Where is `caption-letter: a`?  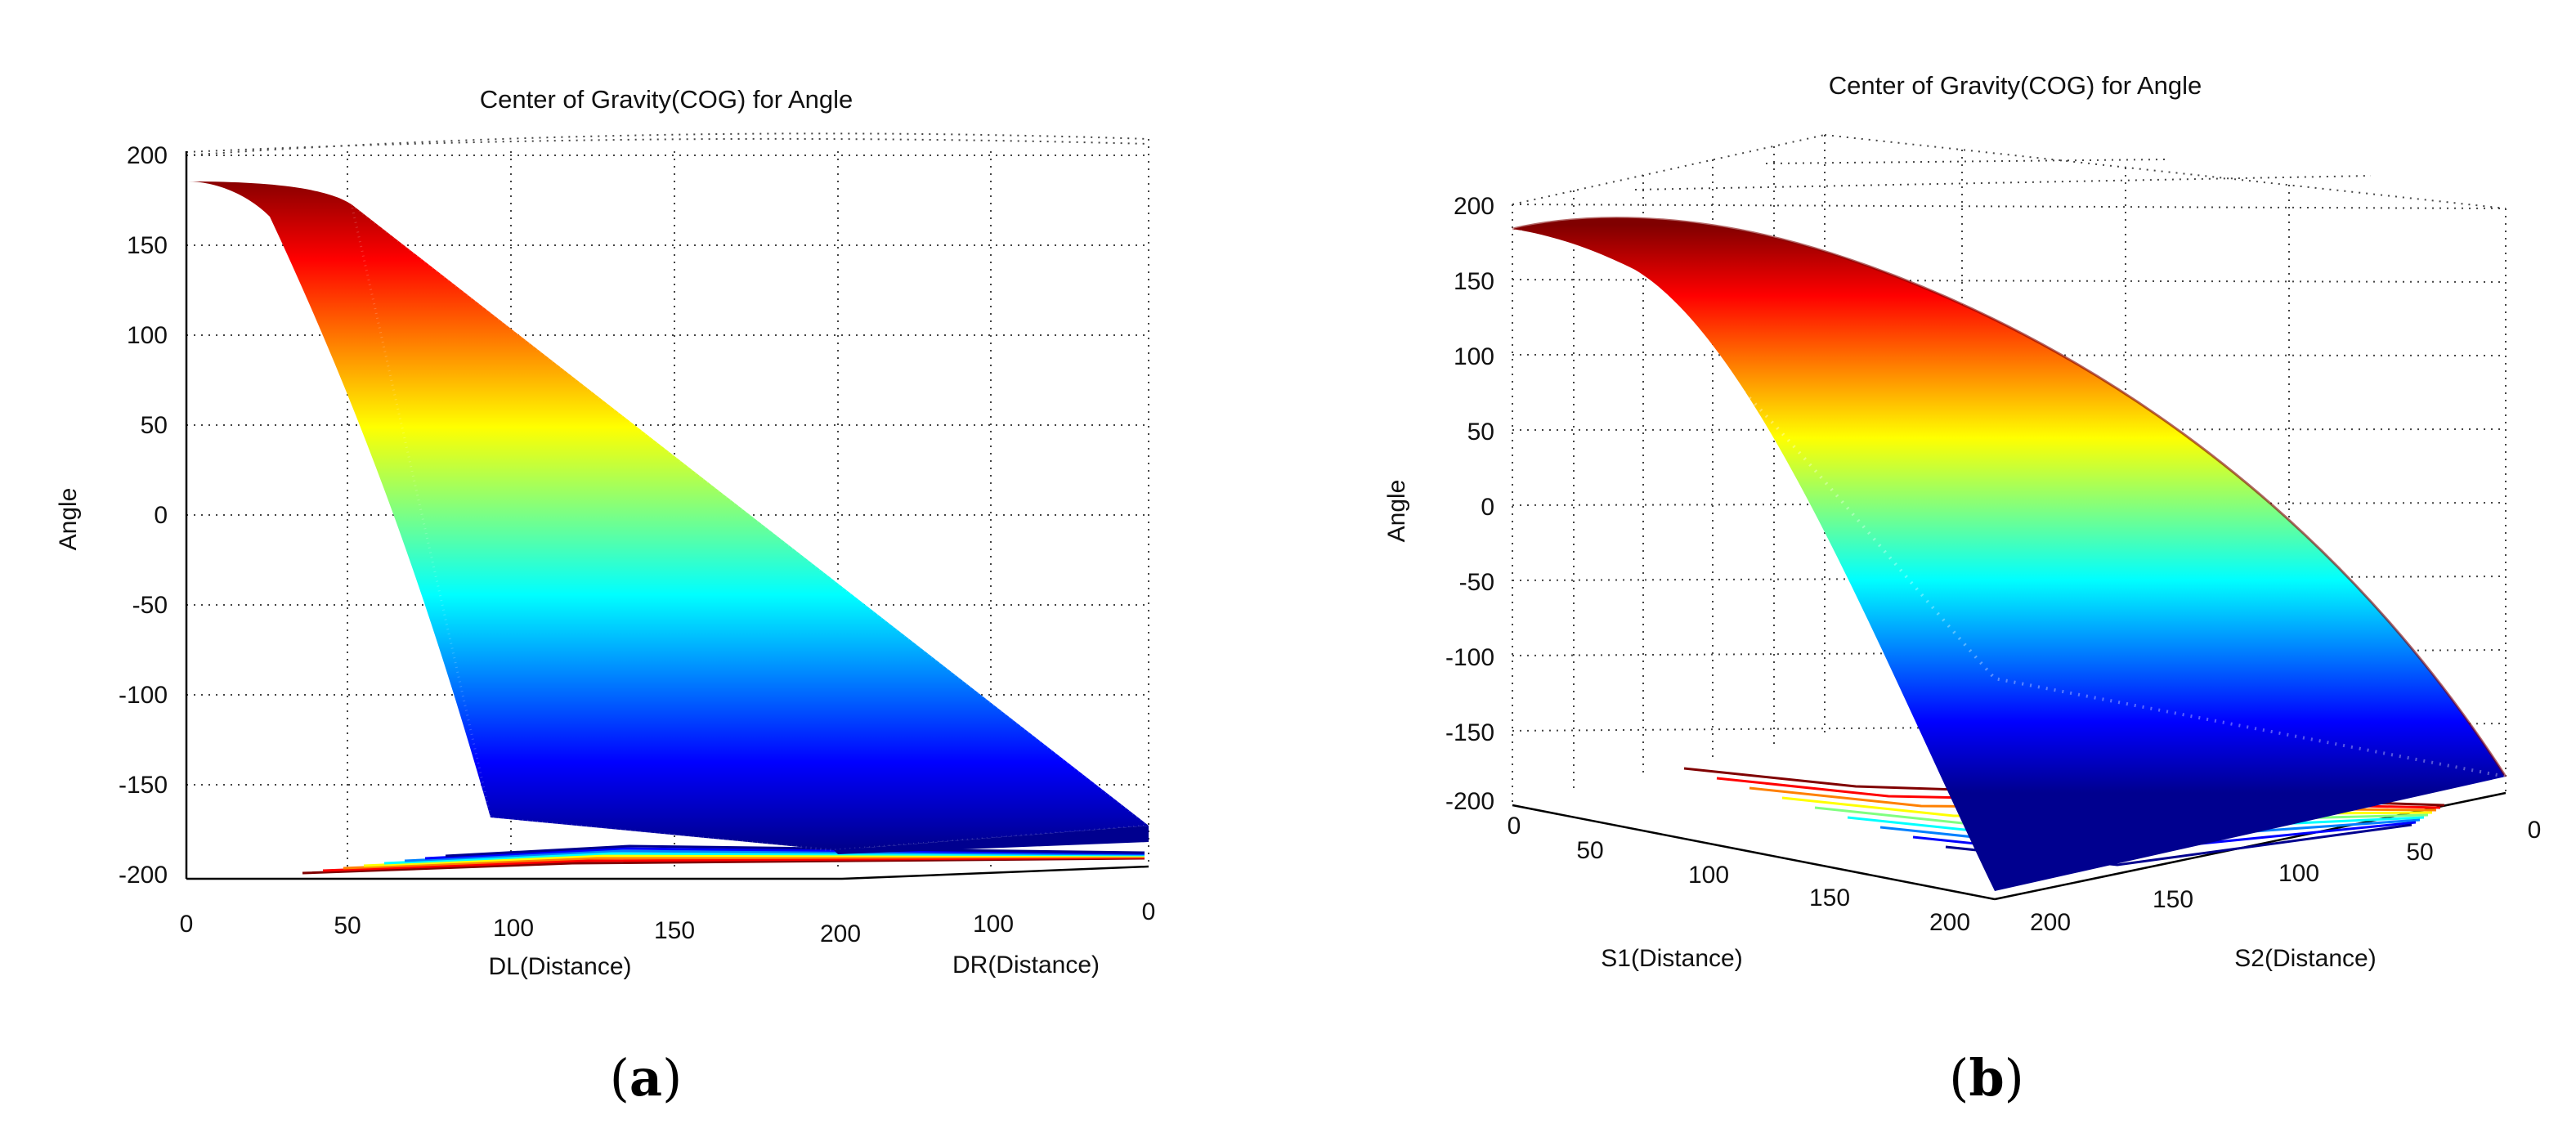
caption-letter: a is located at coordinates (645, 1078).